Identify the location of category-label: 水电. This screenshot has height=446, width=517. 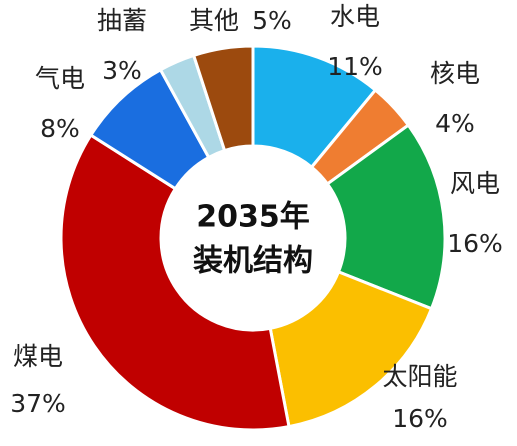
(355, 16).